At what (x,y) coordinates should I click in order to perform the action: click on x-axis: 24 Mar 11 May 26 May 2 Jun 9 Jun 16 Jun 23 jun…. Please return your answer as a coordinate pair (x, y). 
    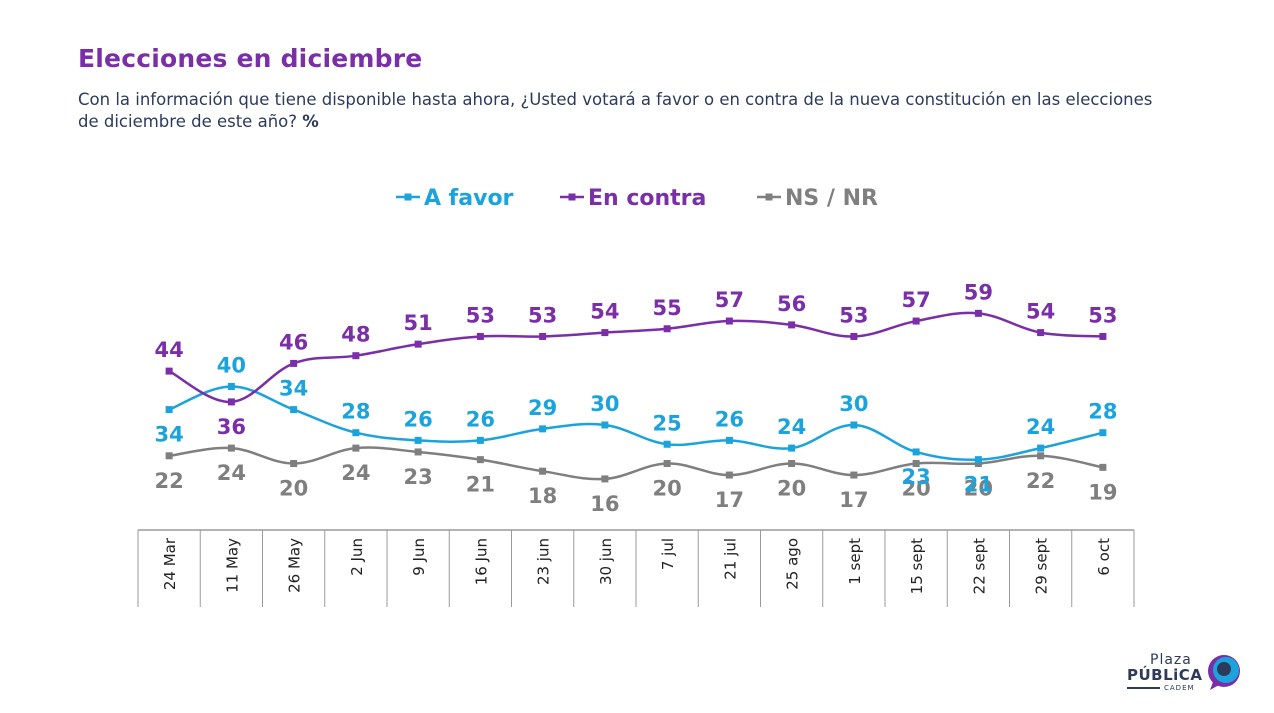
    Looking at the image, I should click on (636, 568).